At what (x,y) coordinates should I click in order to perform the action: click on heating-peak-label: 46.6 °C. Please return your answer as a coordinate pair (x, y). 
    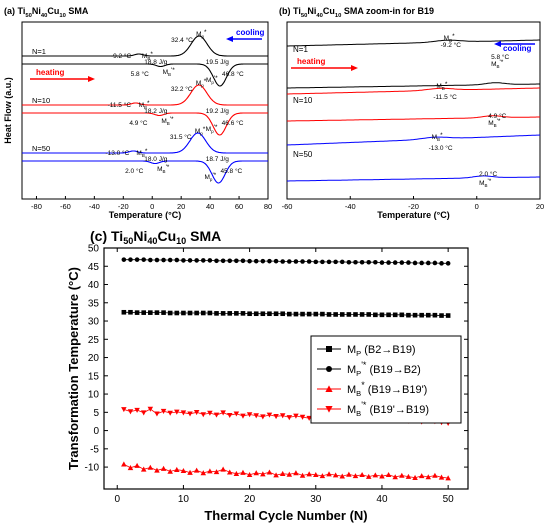
    Looking at the image, I should click on (233, 123).